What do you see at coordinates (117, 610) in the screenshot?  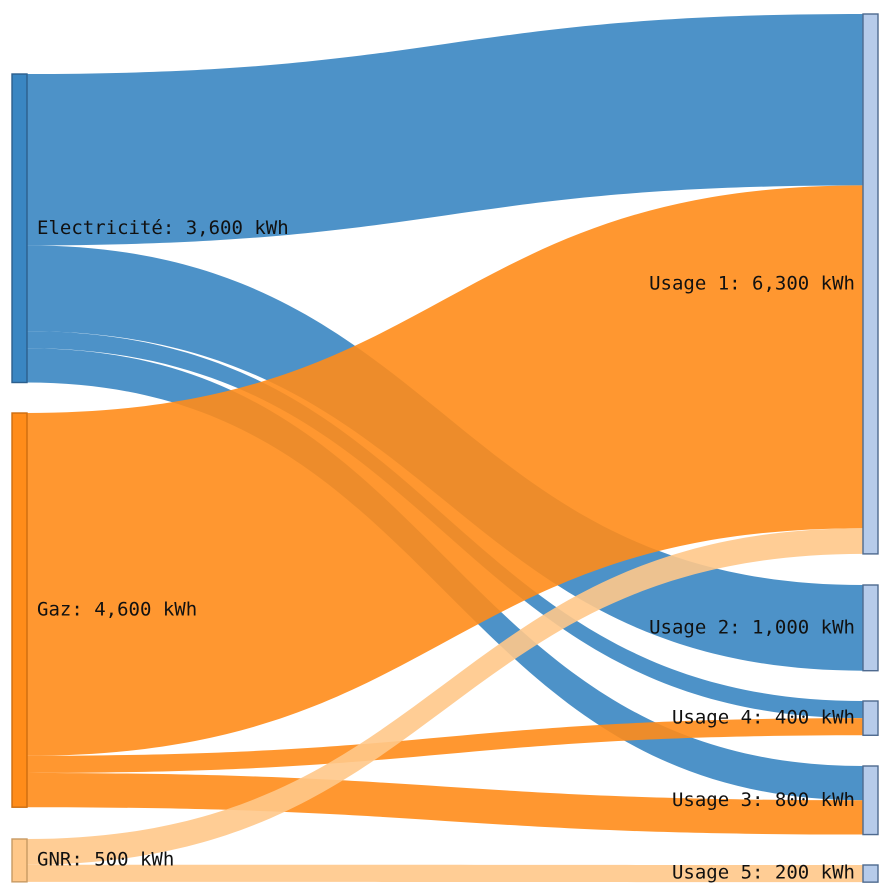 I see `source-label-gaz: Gaz: 4,600 kWh` at bounding box center [117, 610].